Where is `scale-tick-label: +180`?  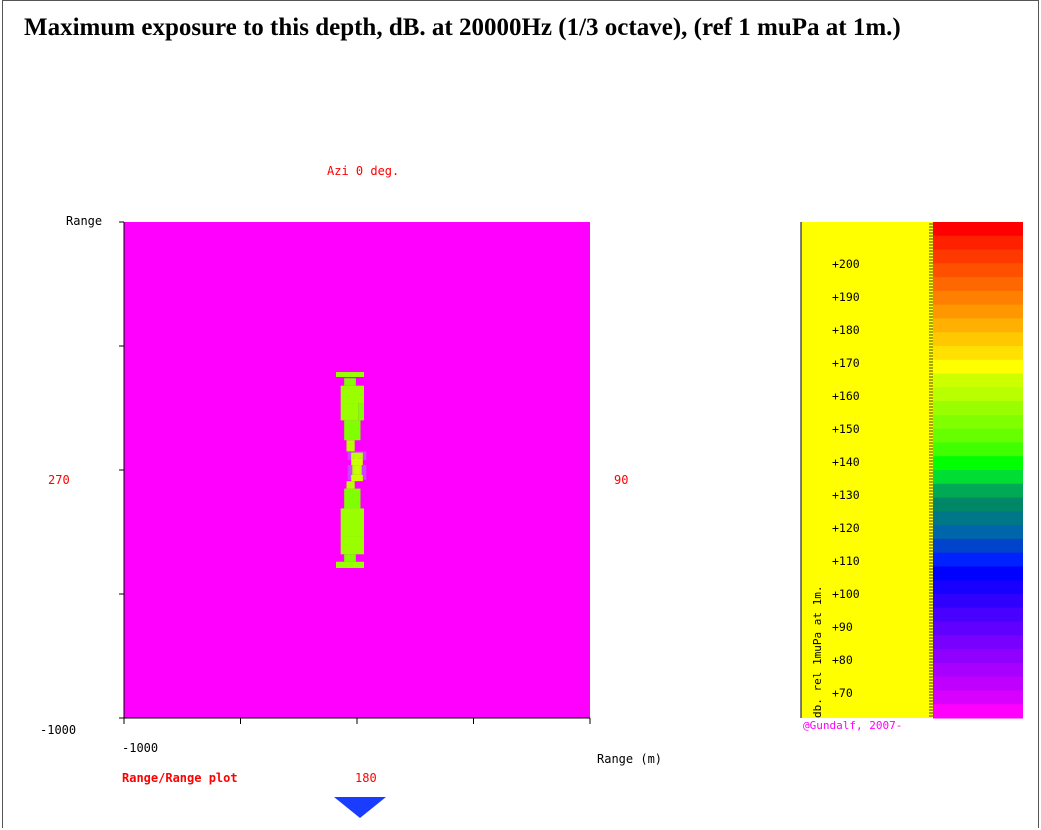
scale-tick-label: +180 is located at coordinates (846, 330).